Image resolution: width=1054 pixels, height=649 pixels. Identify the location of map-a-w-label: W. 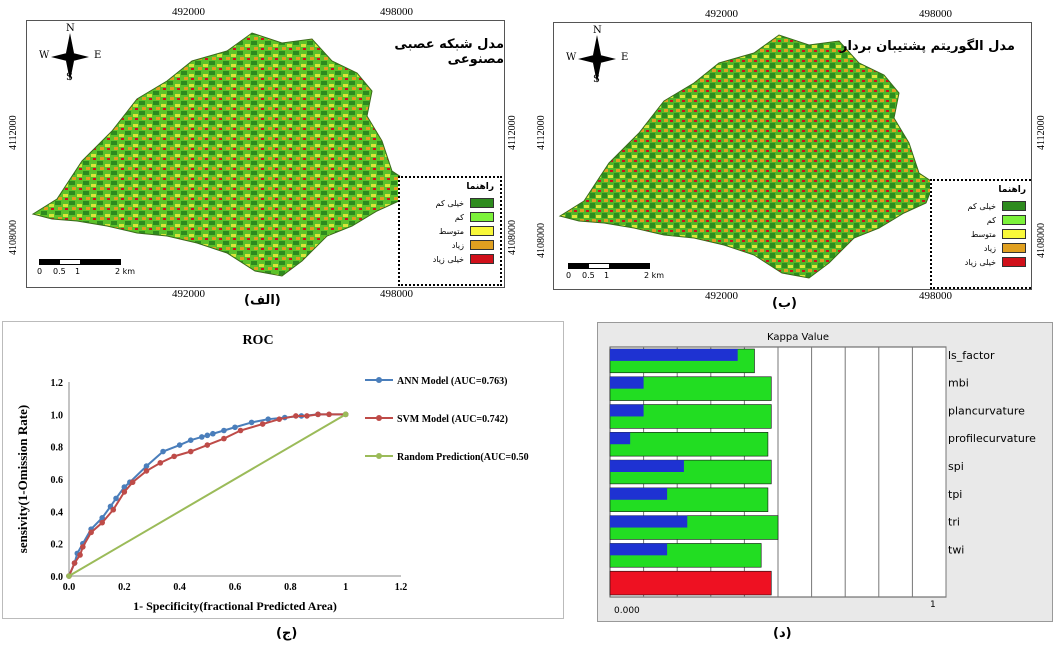
(44, 55).